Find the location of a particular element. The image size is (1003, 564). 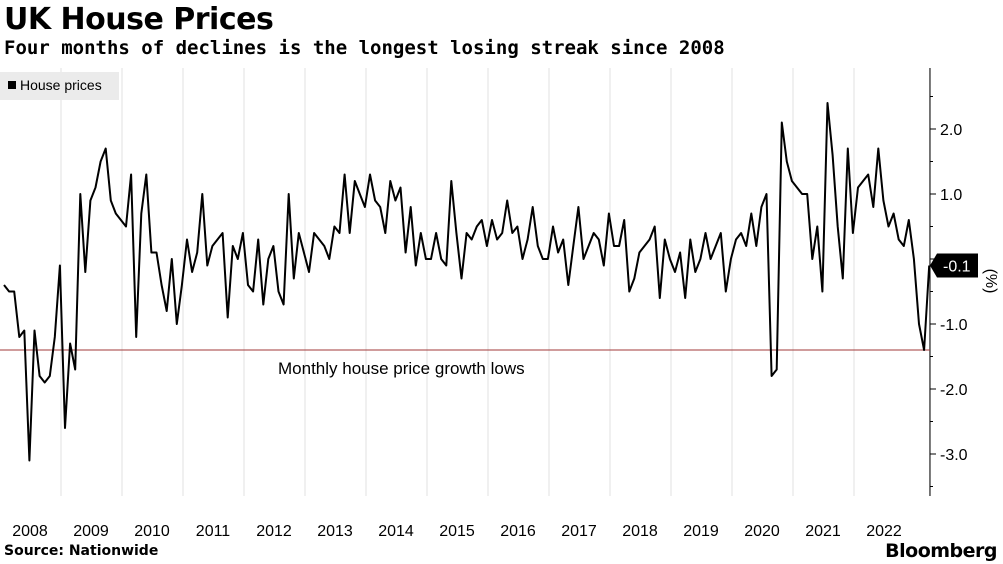

legend: House prices is located at coordinates (59, 86).